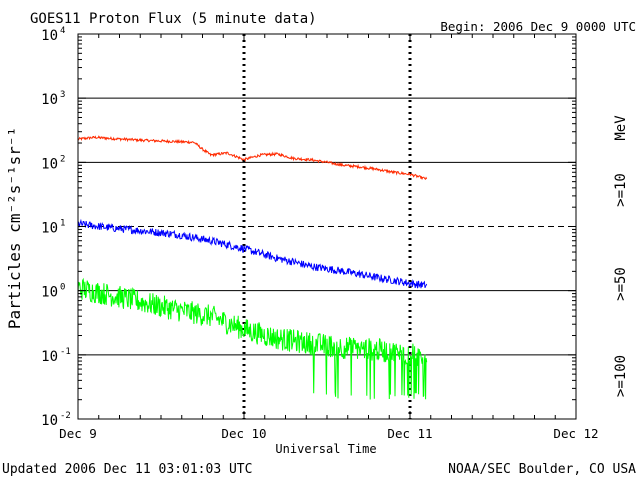  What do you see at coordinates (62, 224) in the screenshot?
I see `y-tick-exp-3: 1` at bounding box center [62, 224].